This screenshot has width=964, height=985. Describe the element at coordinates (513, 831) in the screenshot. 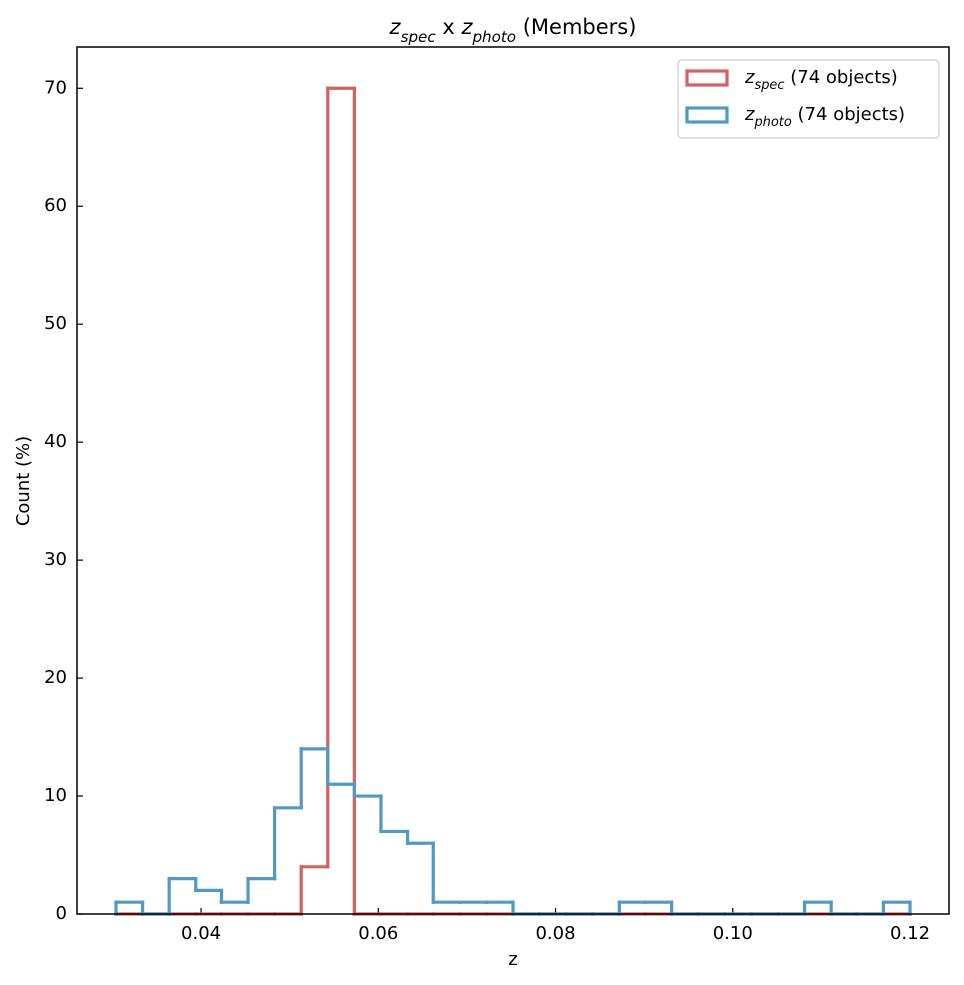

I see `histogram-step` at that location.